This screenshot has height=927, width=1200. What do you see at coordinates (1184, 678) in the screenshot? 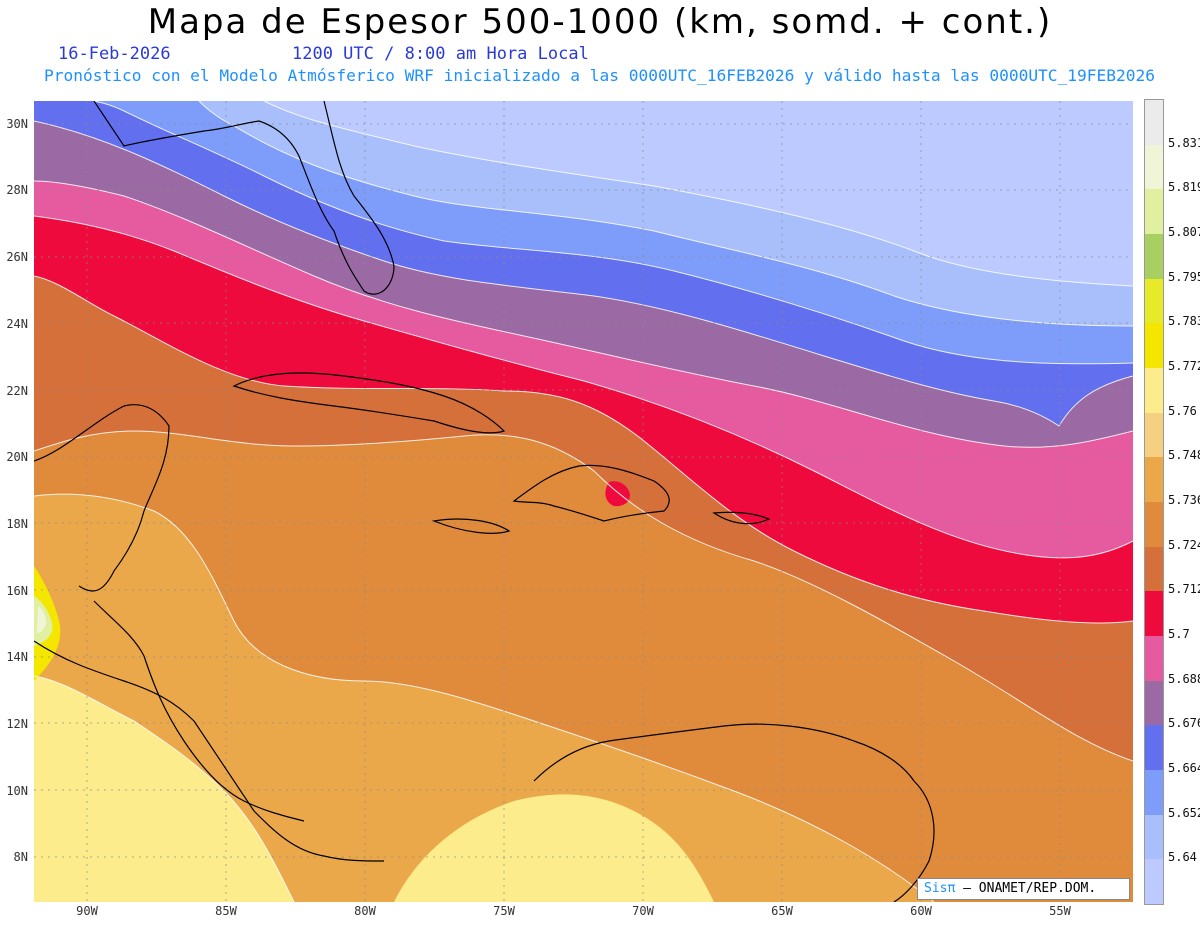
I see `color-scale-label: 5.688` at bounding box center [1184, 678].